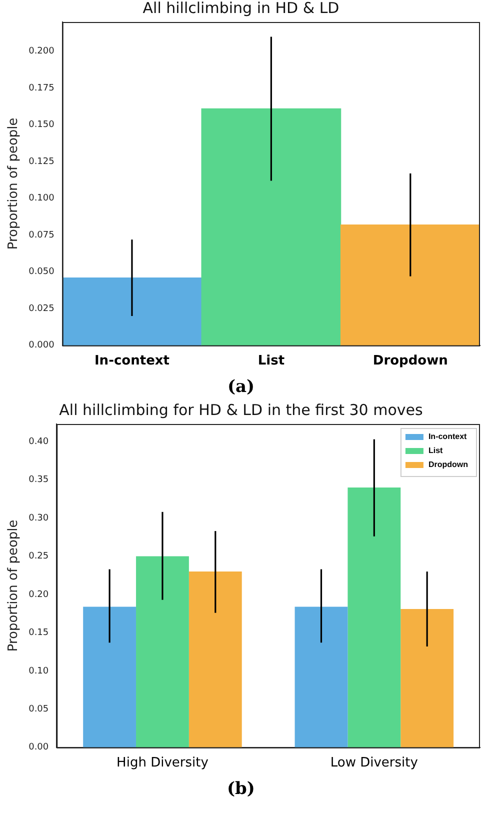  I want to click on x-tick-label: High Diversity, so click(162, 763).